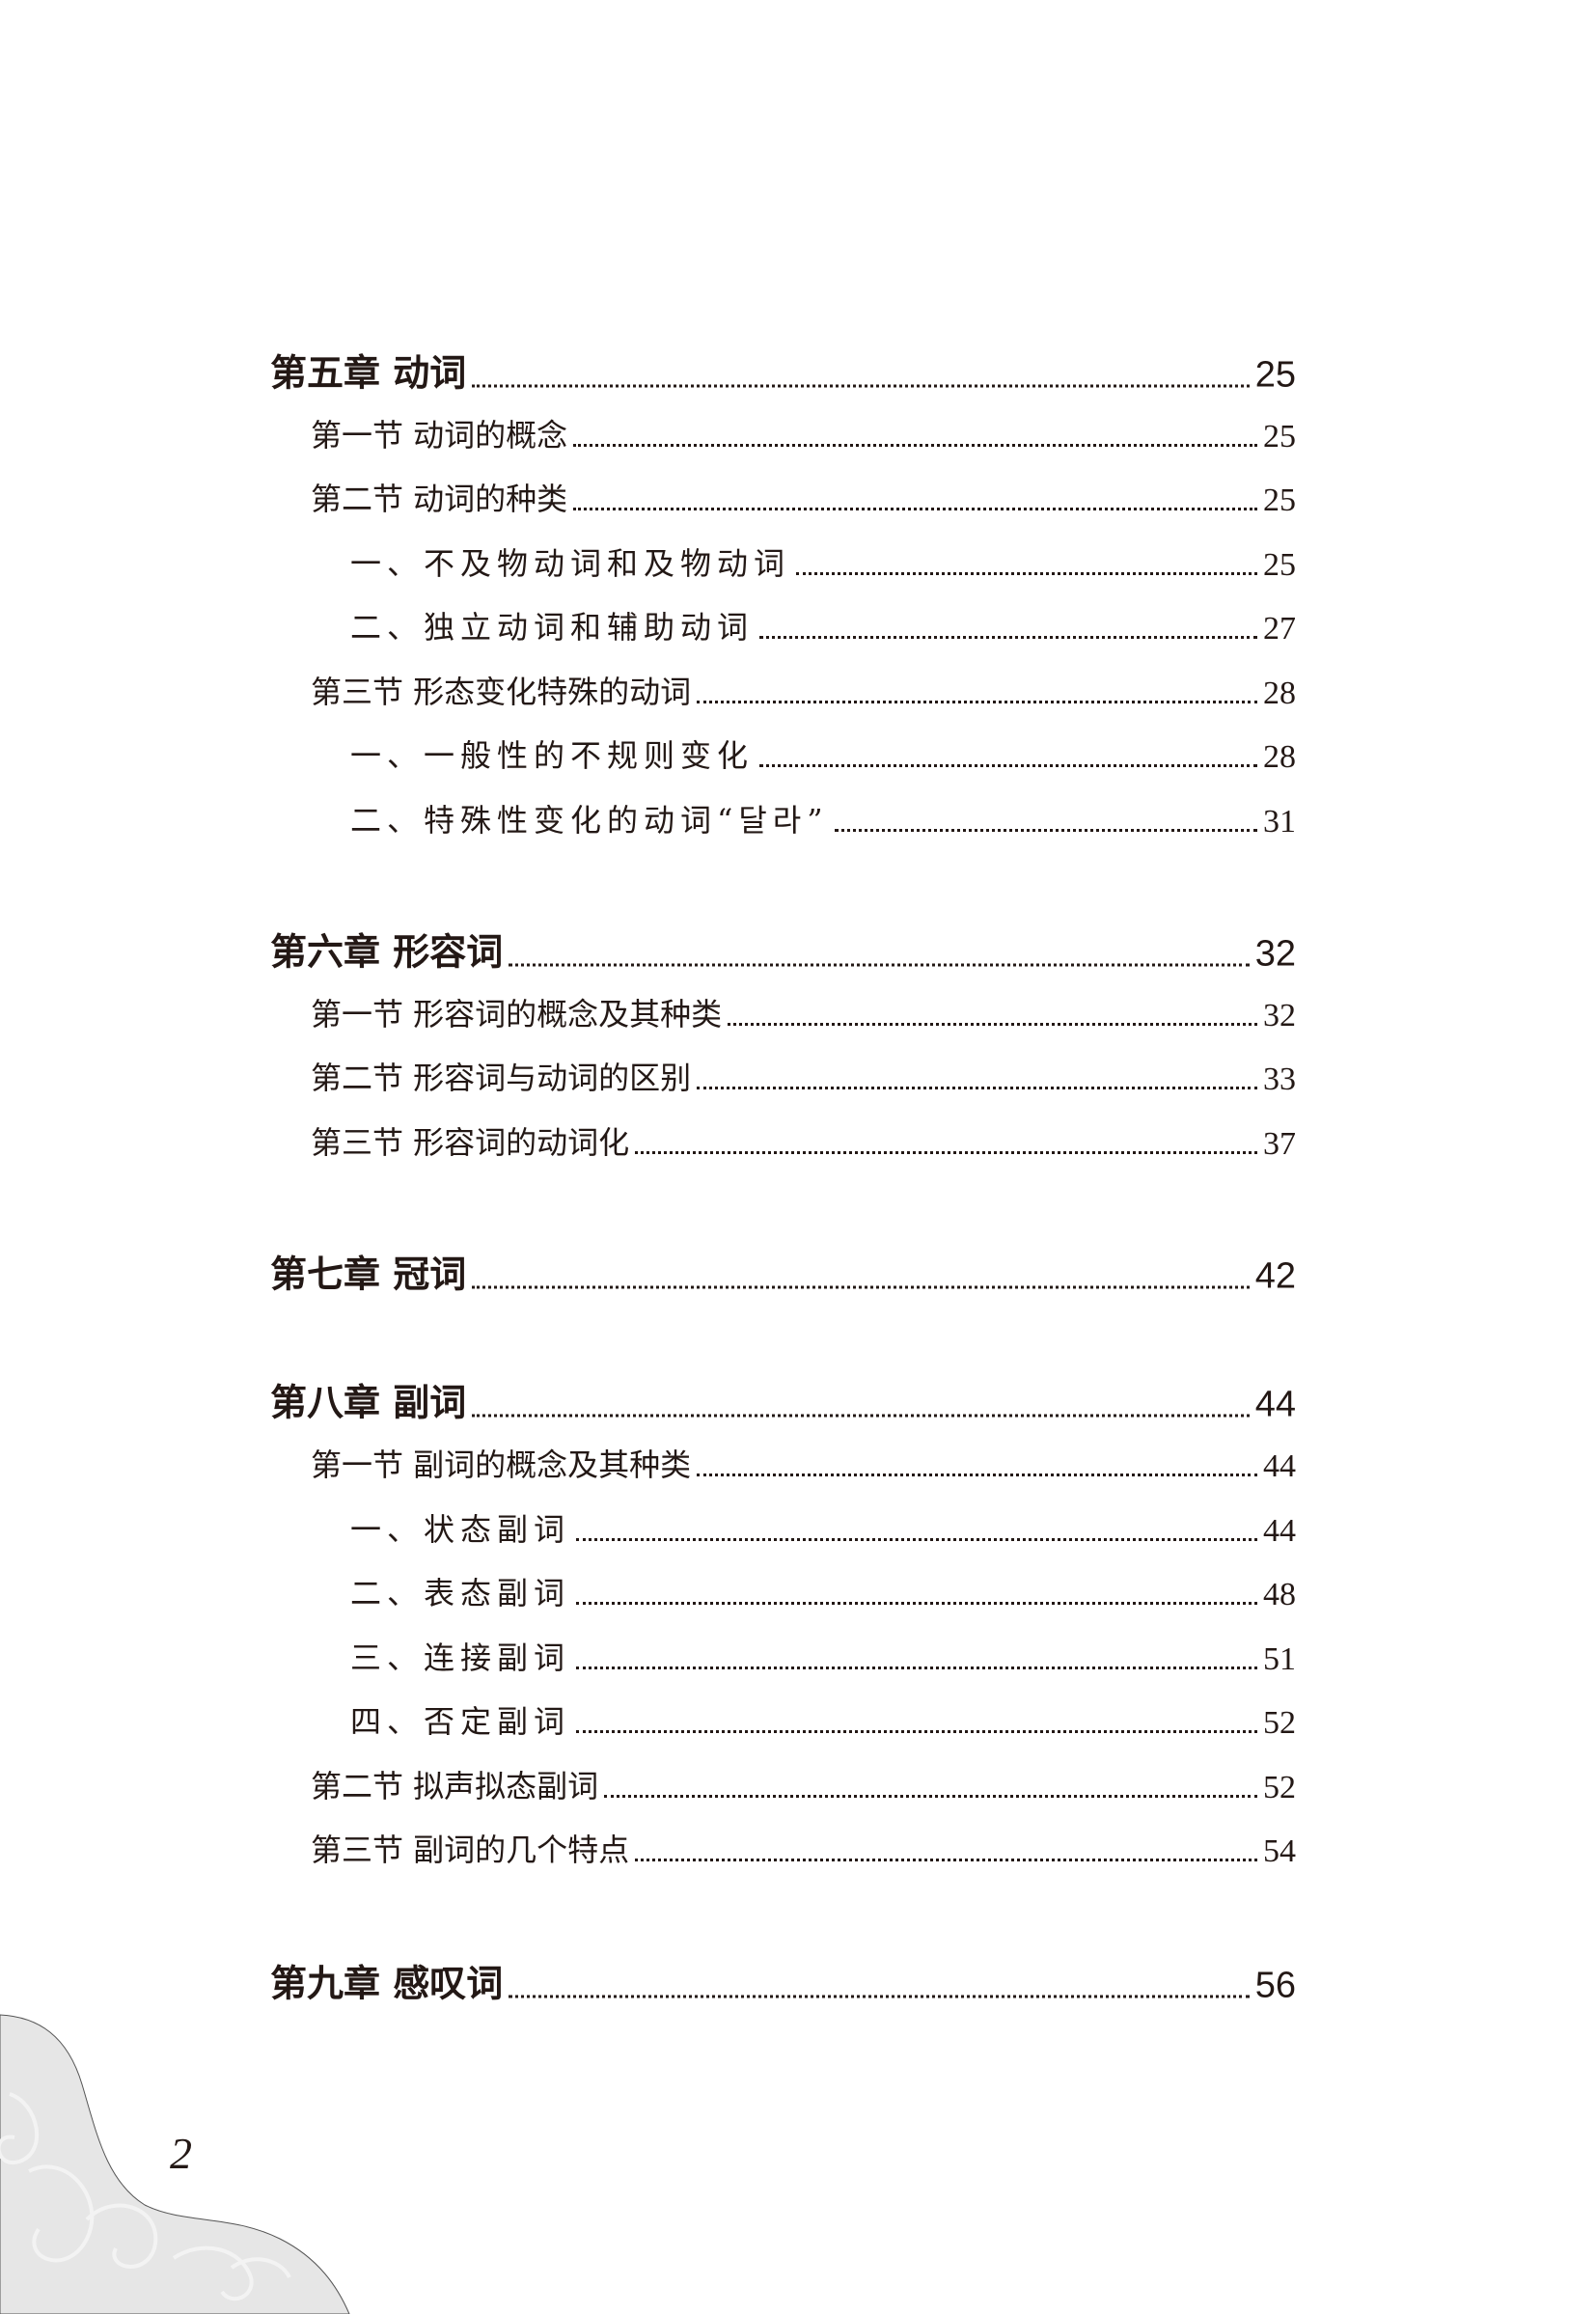 The width and height of the screenshot is (1596, 2314). I want to click on toc-entry-sub: 一、不及物动词和及物动词 25, so click(823, 561).